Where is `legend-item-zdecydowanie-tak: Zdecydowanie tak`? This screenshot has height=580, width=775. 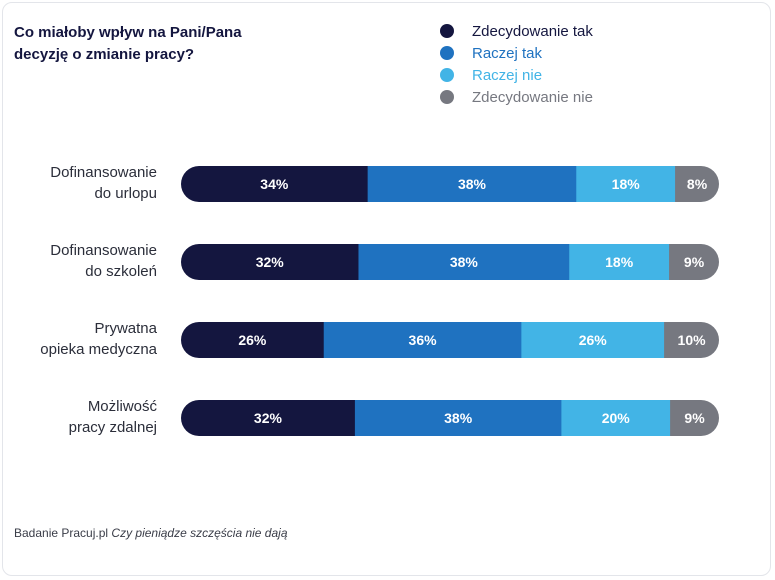
legend-item-zdecydowanie-tak: Zdecydowanie tak is located at coordinates (516, 31).